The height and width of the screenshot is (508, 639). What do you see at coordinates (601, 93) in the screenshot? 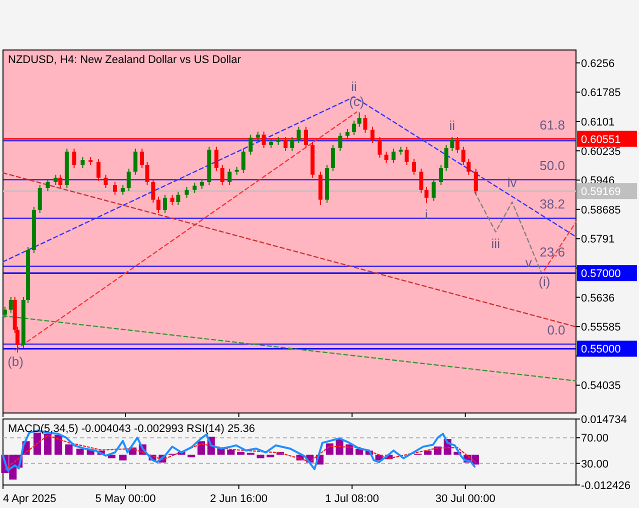
I see `y-tick-label: 0.61785` at bounding box center [601, 93].